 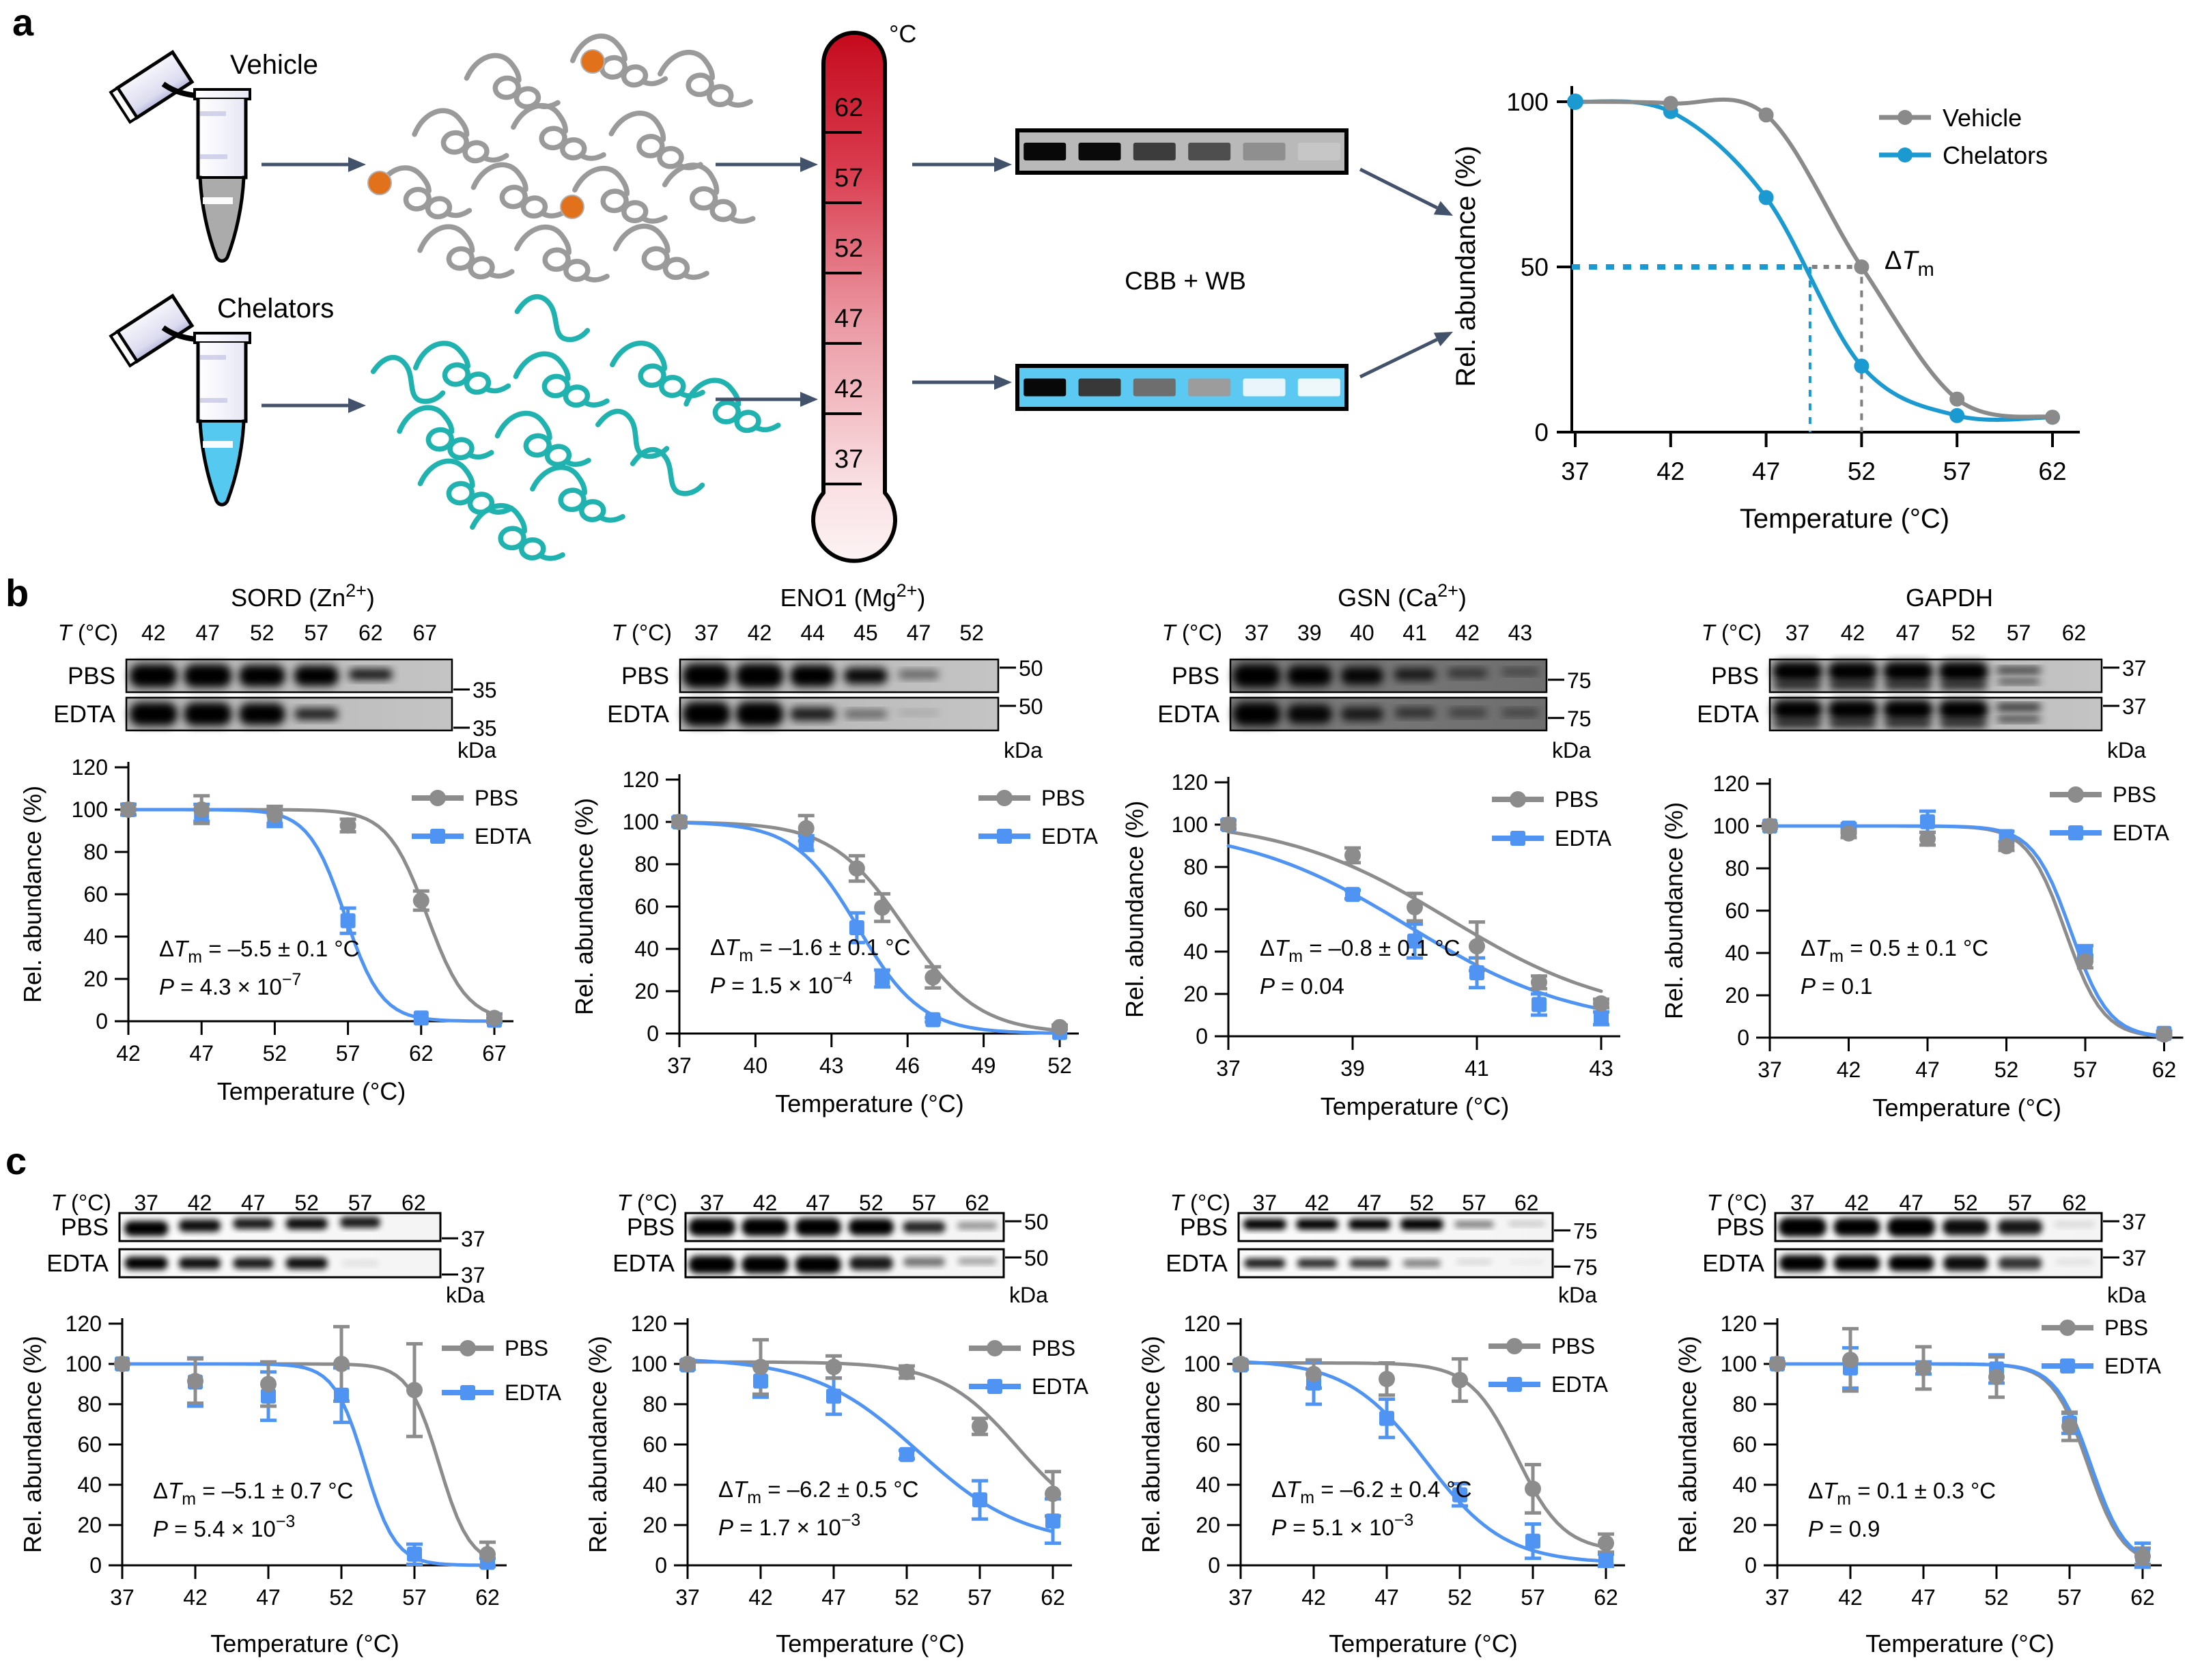 I want to click on svg-text: 60, so click(x=647, y=906).